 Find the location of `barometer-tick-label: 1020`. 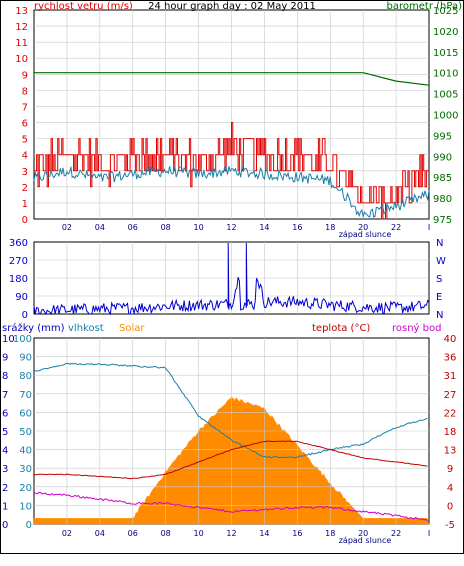

barometer-tick-label: 1020 is located at coordinates (445, 32).